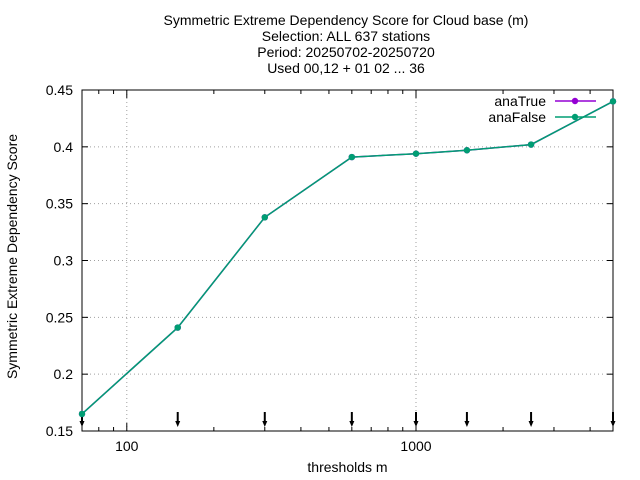  Describe the element at coordinates (517, 117) in the screenshot. I see `legend-label-anaFalse: anaFalse` at that location.